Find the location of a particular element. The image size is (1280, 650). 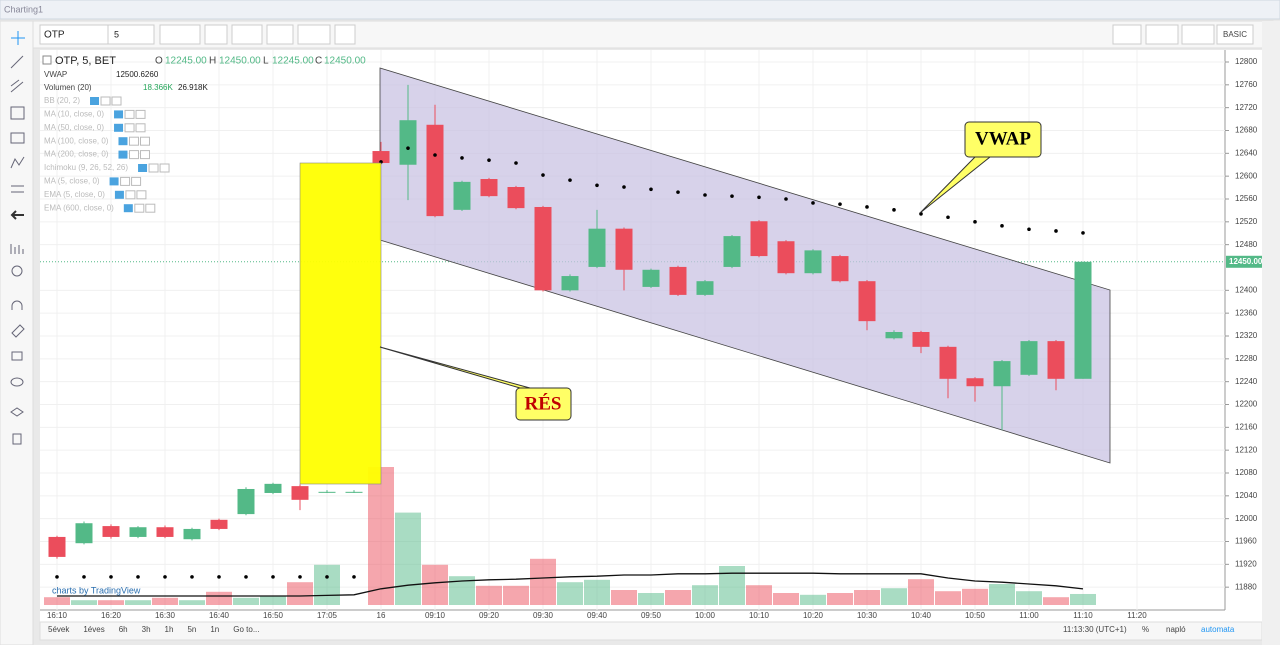

compare-btn is located at coordinates (280, 34).